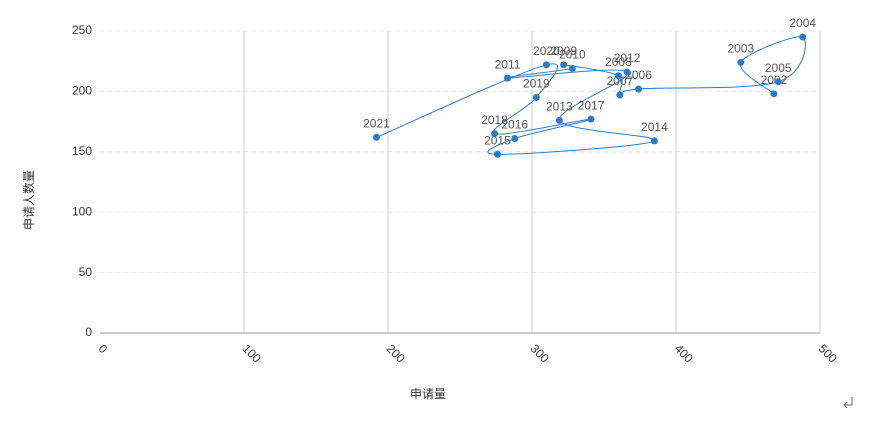 This screenshot has width=894, height=437. Describe the element at coordinates (82, 30) in the screenshot. I see `y-tick-label: 250` at that location.